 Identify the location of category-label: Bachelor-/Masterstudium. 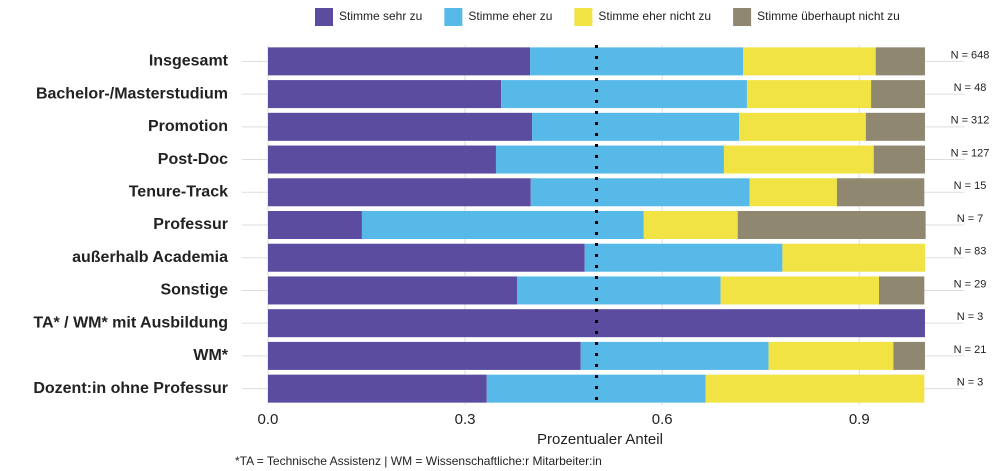
(132, 93).